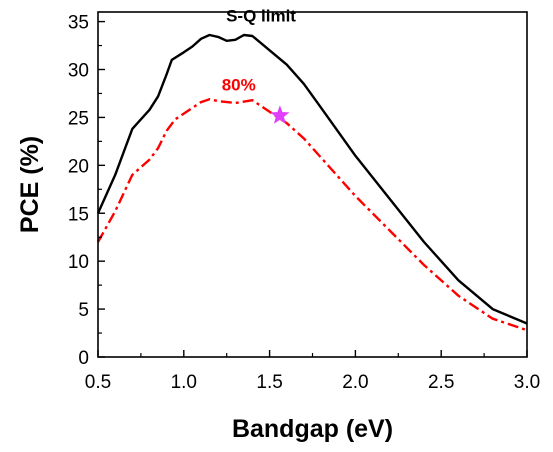  Describe the element at coordinates (78, 23) in the screenshot. I see `y-tick-label: 35` at that location.